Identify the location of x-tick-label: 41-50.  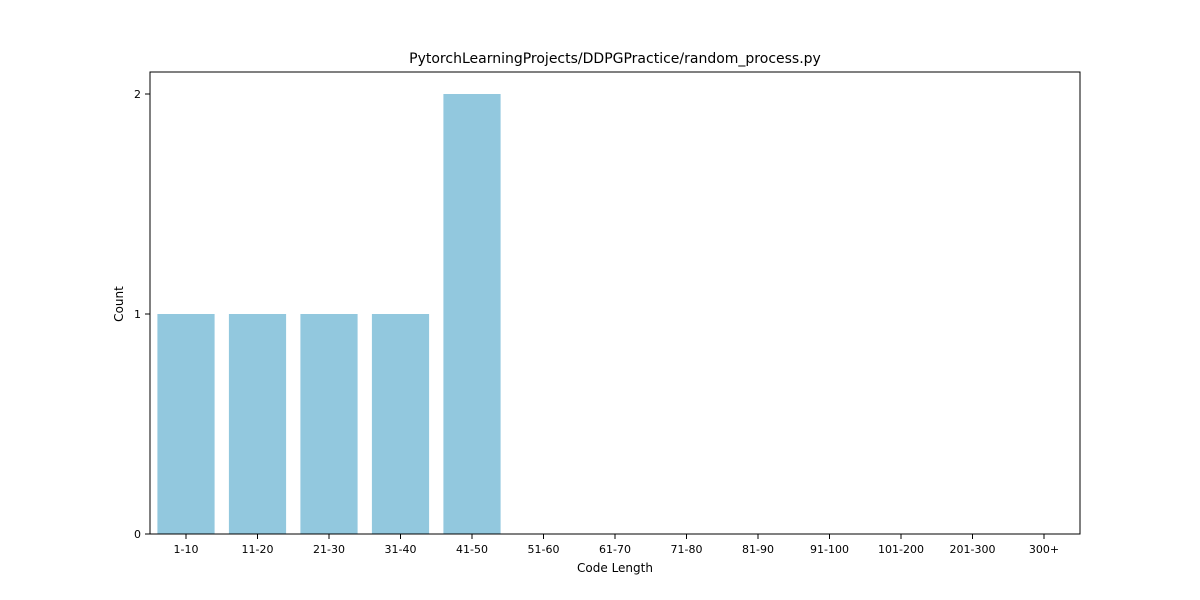
(472, 549).